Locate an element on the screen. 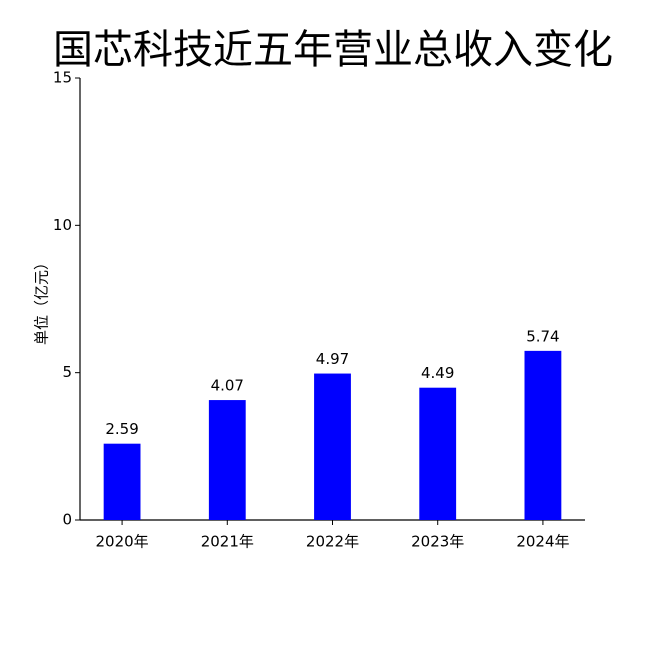 This screenshot has height=650, width=650. value-label: 2.59 is located at coordinates (121, 429).